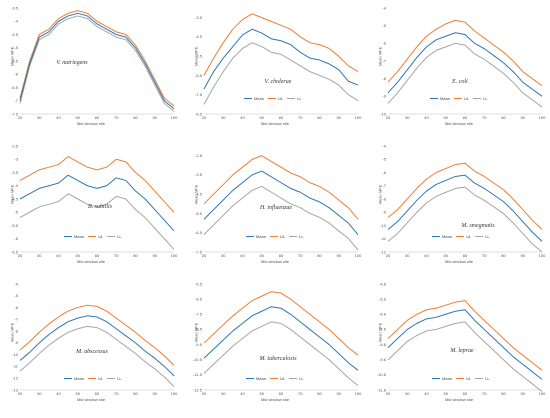 The height and width of the screenshot is (418, 550). I want to click on legend-item-ll: LL, so click(294, 98).